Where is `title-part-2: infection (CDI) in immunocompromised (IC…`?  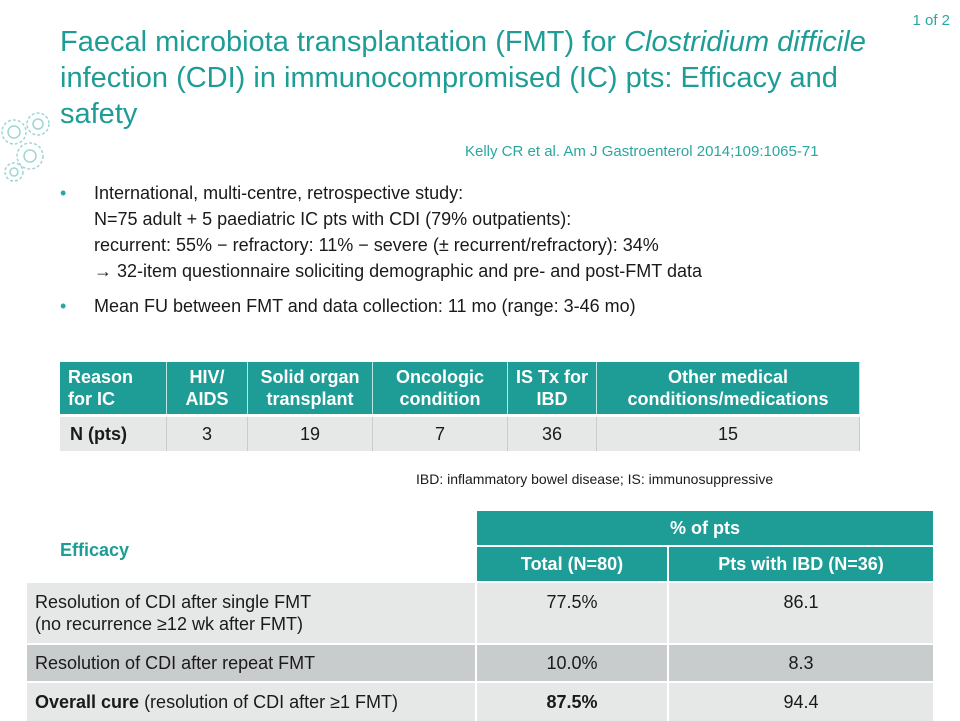 title-part-2: infection (CDI) in immunocompromised (IC… is located at coordinates (449, 96).